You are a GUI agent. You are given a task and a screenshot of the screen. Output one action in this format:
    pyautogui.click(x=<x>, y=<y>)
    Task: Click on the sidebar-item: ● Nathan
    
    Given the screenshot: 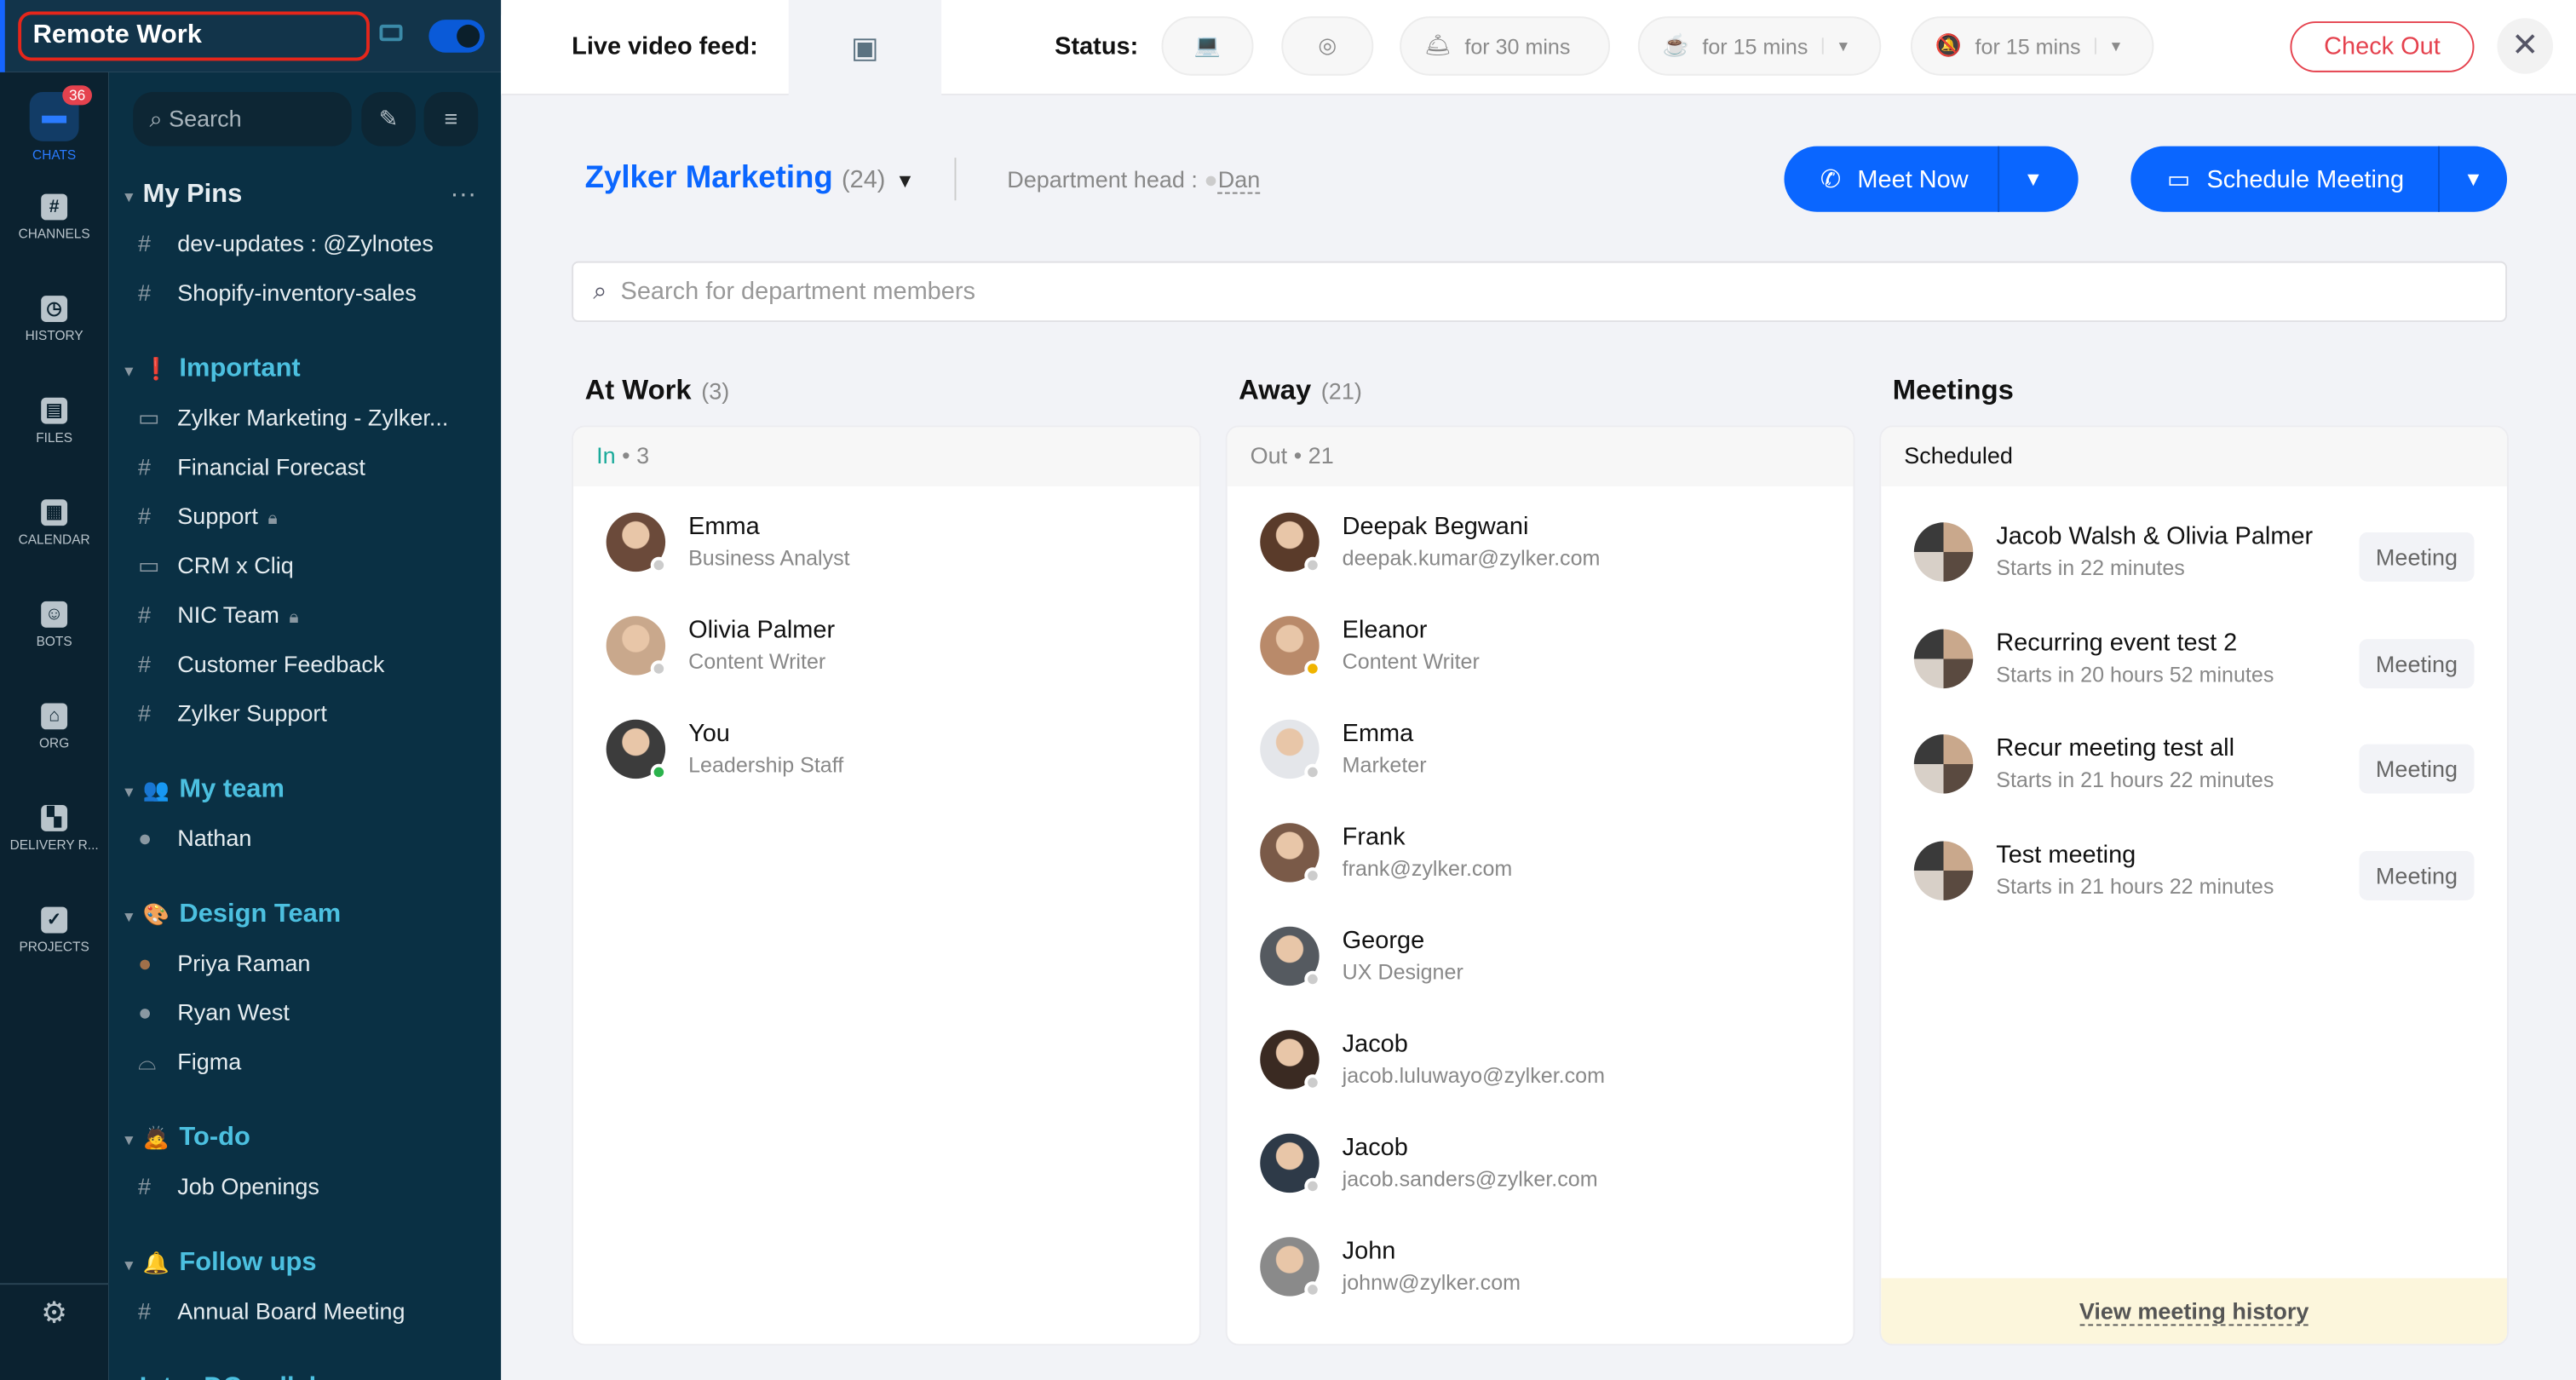 What is the action you would take?
    pyautogui.click(x=195, y=839)
    